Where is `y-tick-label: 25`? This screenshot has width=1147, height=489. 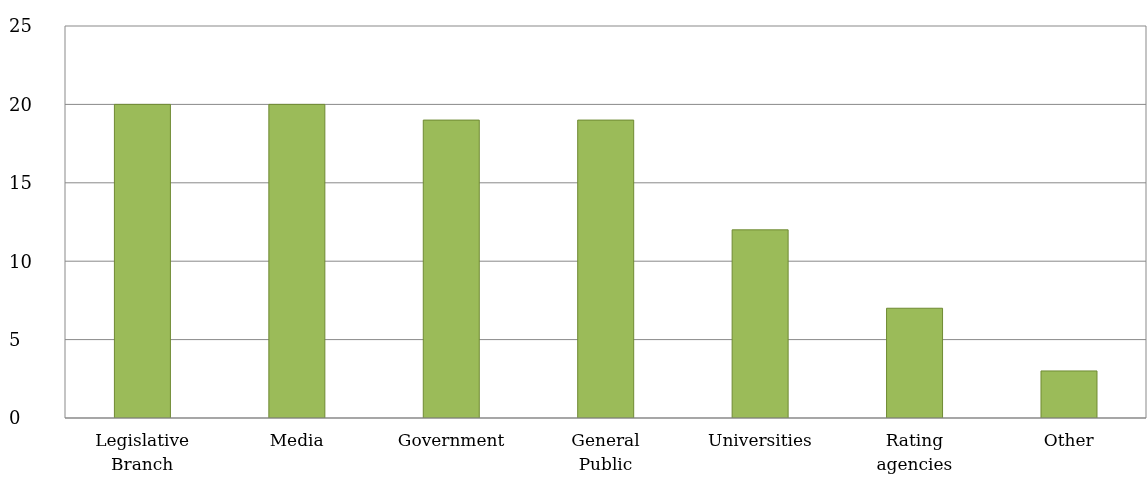 y-tick-label: 25 is located at coordinates (20, 26).